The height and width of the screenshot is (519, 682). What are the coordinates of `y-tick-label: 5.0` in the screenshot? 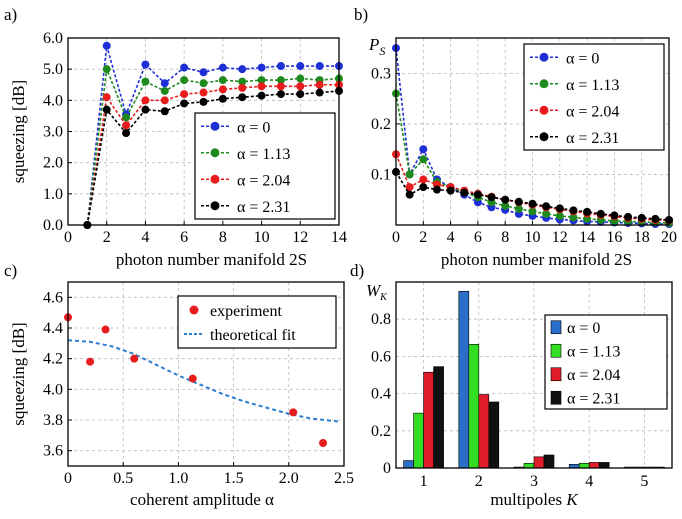 It's located at (53, 69).